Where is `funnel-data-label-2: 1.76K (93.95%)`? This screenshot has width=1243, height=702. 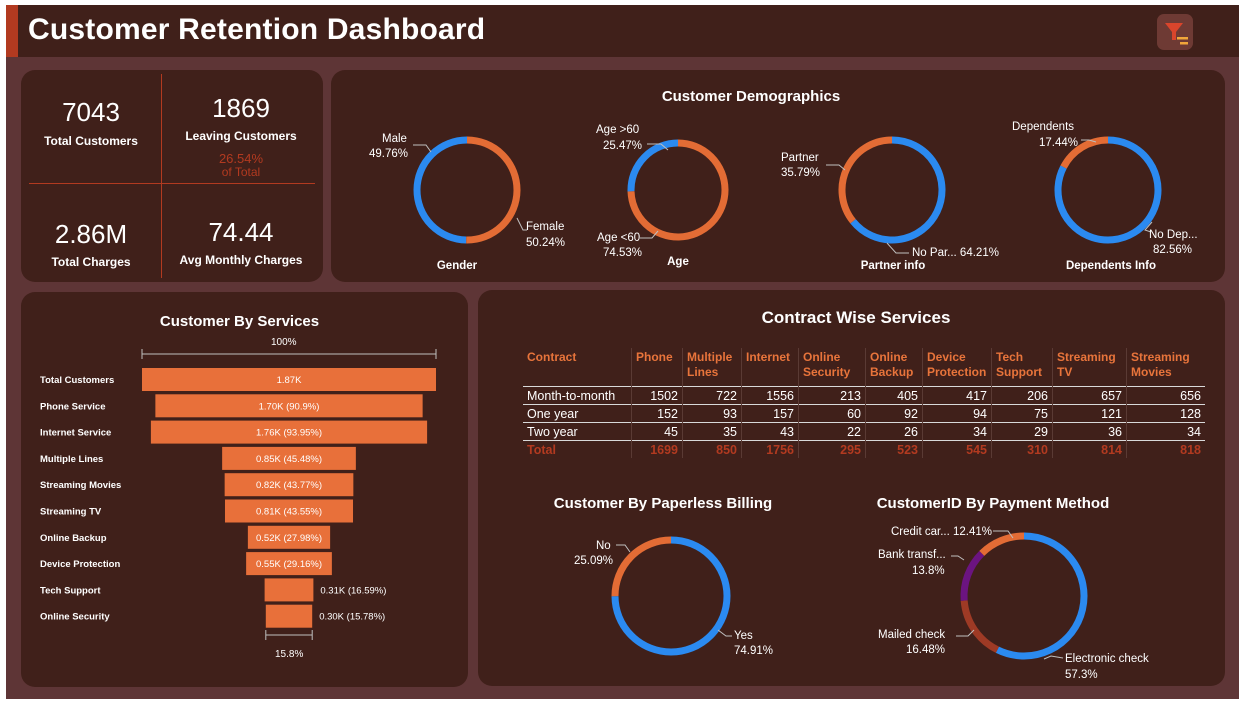 funnel-data-label-2: 1.76K (93.95%) is located at coordinates (289, 433).